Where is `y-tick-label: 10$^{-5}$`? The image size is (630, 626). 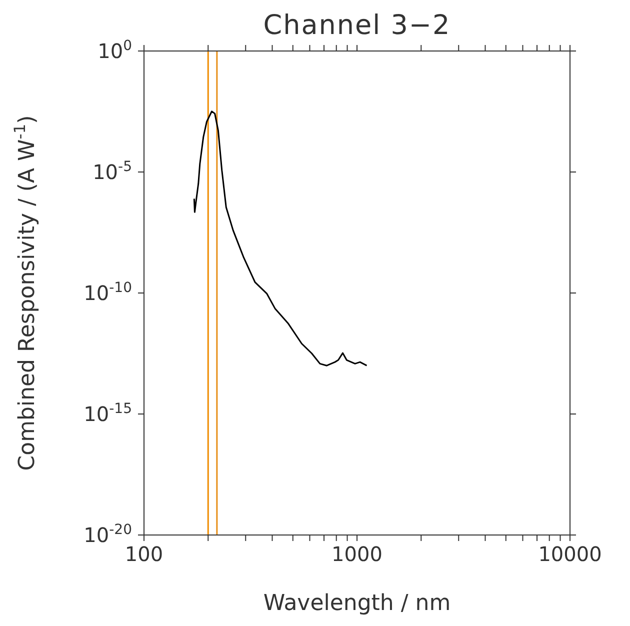 y-tick-label: 10$^{-5}$ is located at coordinates (112, 171).